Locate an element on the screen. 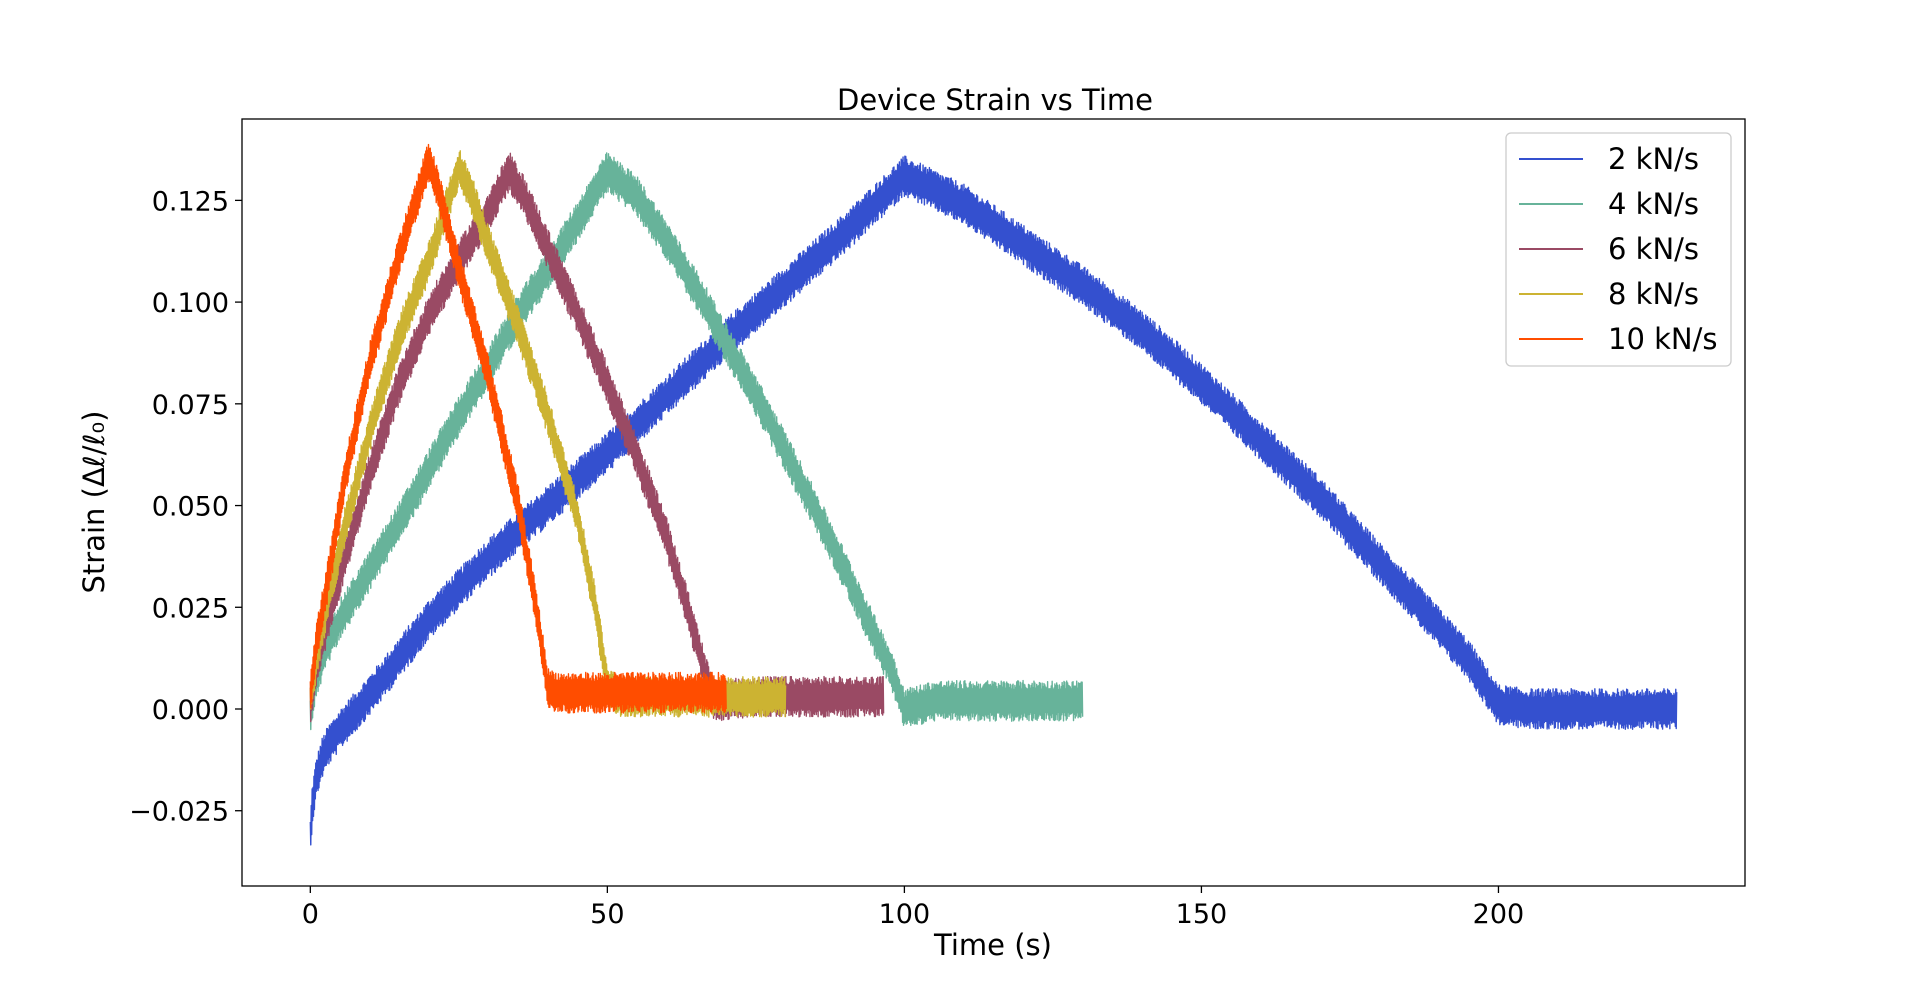  x-axis-title: Time (s) is located at coordinates (992, 945).